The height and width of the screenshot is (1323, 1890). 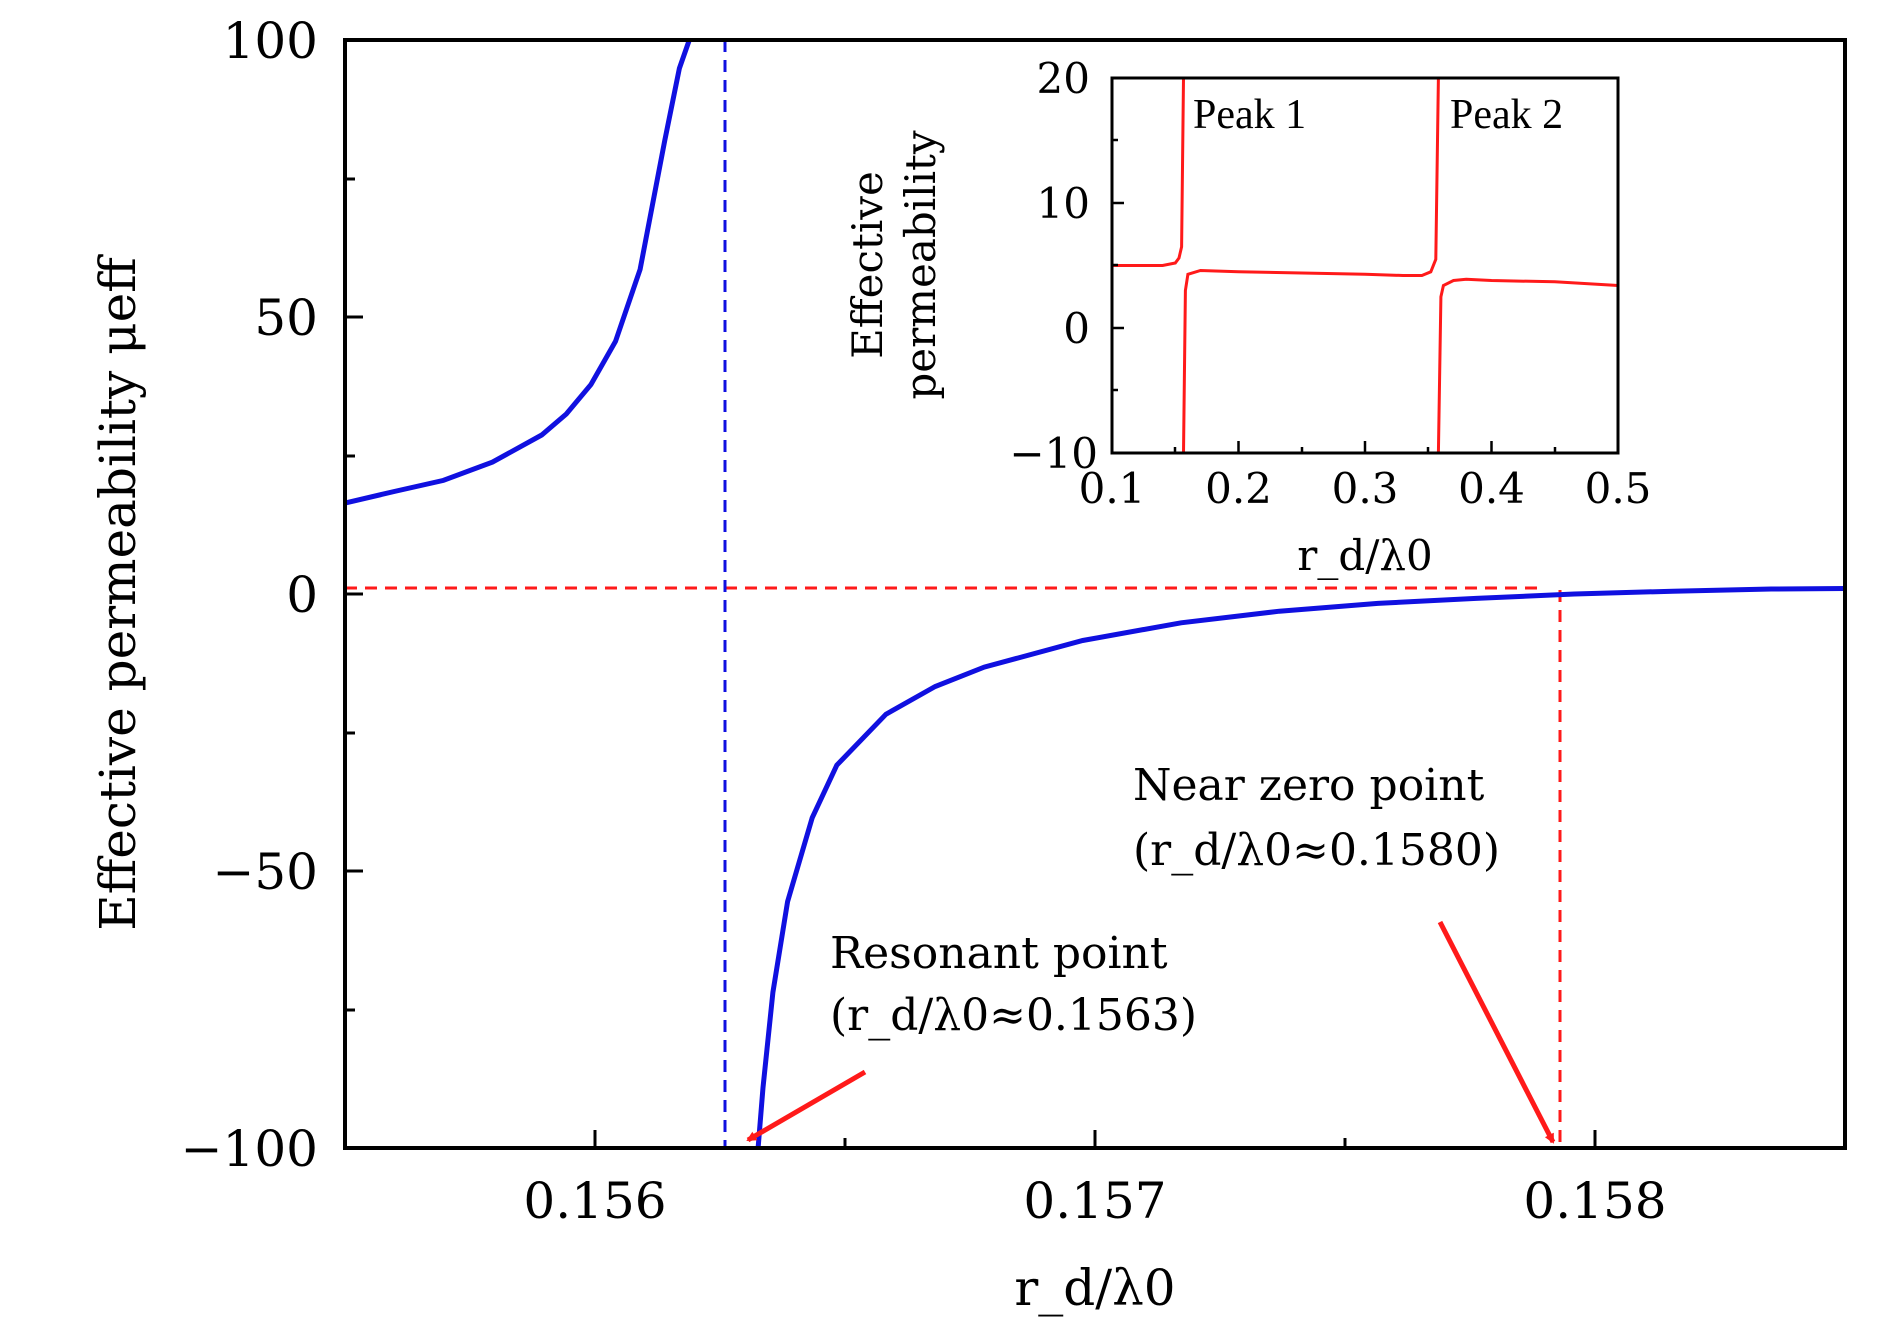 What do you see at coordinates (1249, 115) in the screenshot?
I see `peak-1-label: Peak 1` at bounding box center [1249, 115].